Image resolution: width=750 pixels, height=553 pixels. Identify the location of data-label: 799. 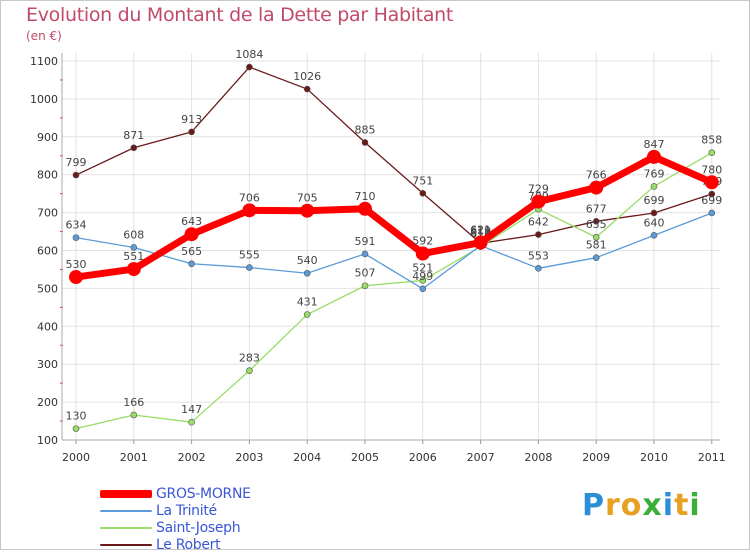
(76, 162).